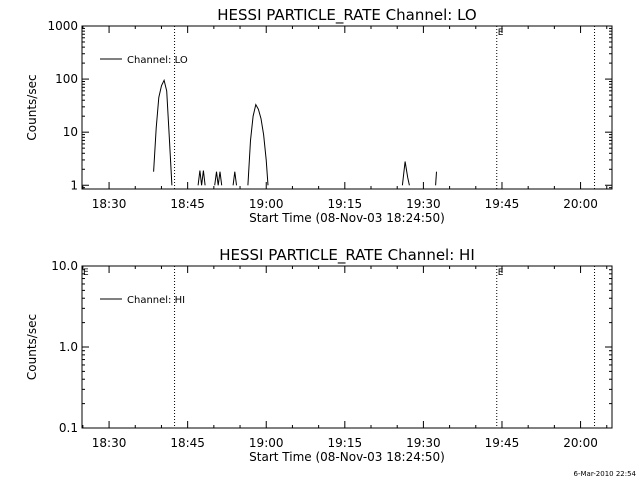 The width and height of the screenshot is (640, 480). I want to click on y-tick-label: 0.1, so click(68, 428).